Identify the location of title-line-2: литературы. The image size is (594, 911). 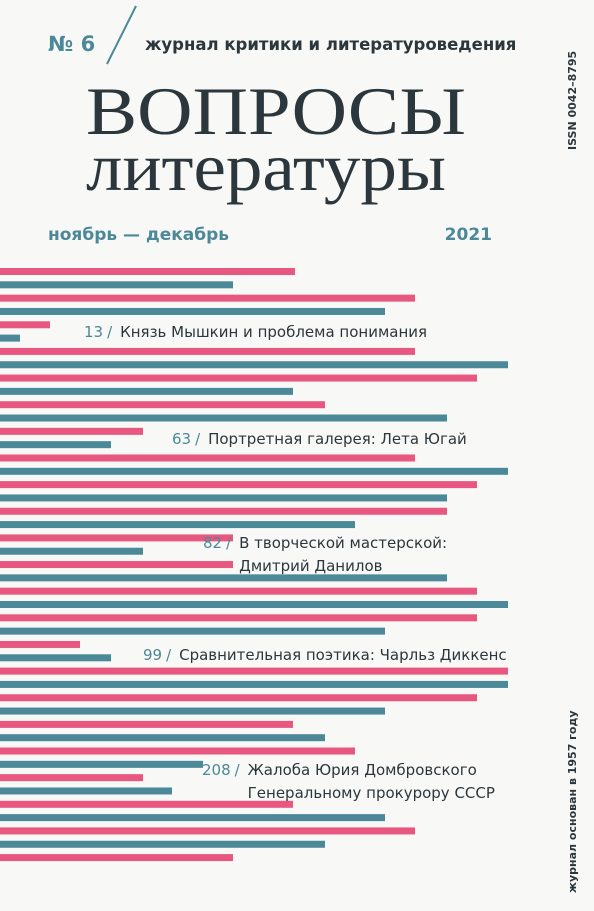
(266, 167).